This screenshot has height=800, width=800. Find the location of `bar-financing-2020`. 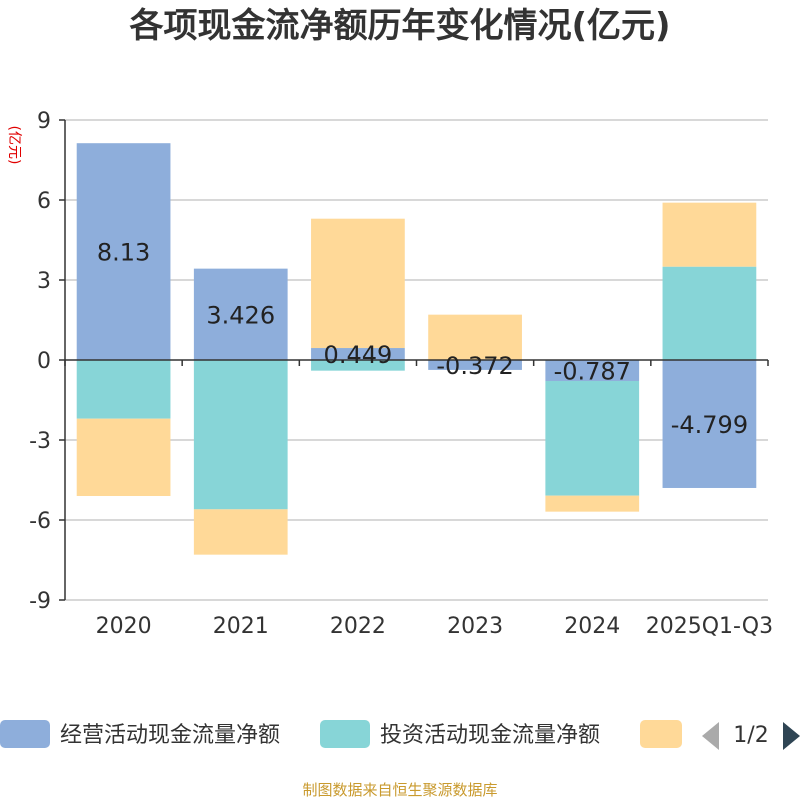

bar-financing-2020 is located at coordinates (123, 457).